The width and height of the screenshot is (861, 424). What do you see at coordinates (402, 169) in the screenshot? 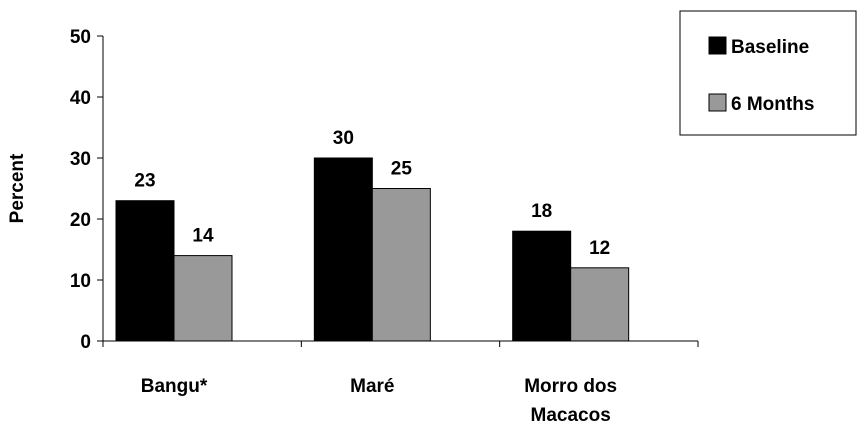
I see `data-label: 25` at bounding box center [402, 169].